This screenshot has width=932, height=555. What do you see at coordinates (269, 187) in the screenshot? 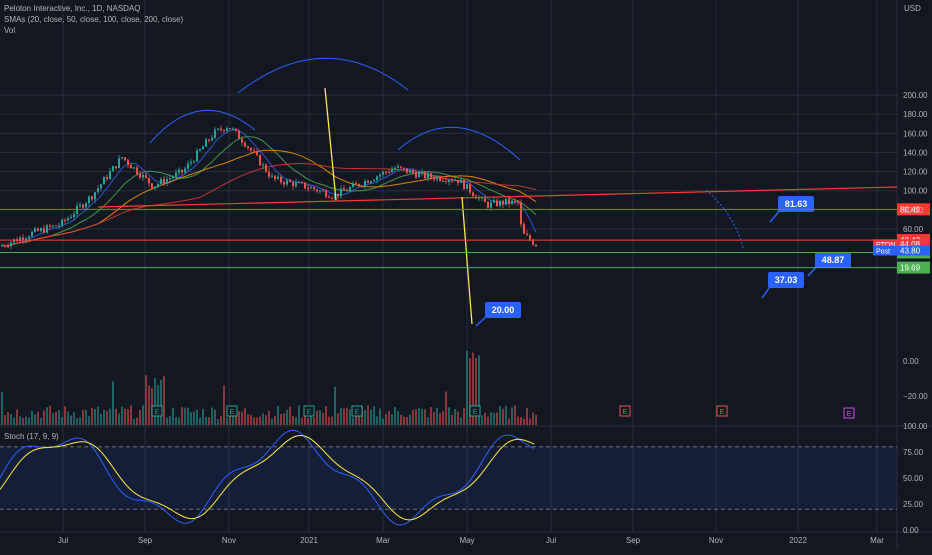
I see `candle-layer` at bounding box center [269, 187].